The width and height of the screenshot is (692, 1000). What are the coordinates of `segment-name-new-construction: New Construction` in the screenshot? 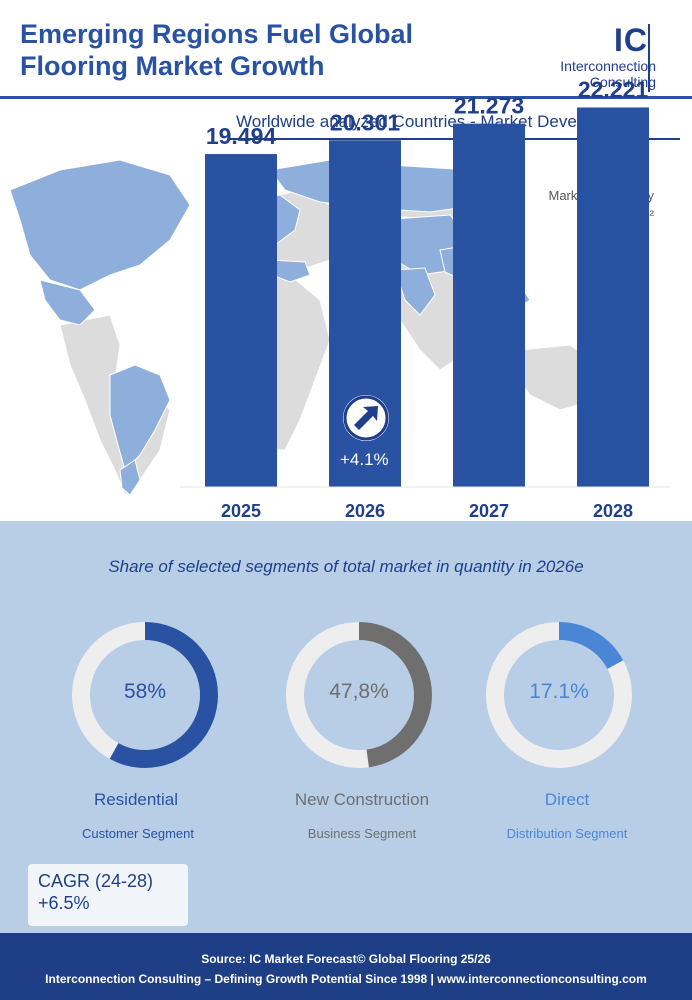 It's located at (362, 799).